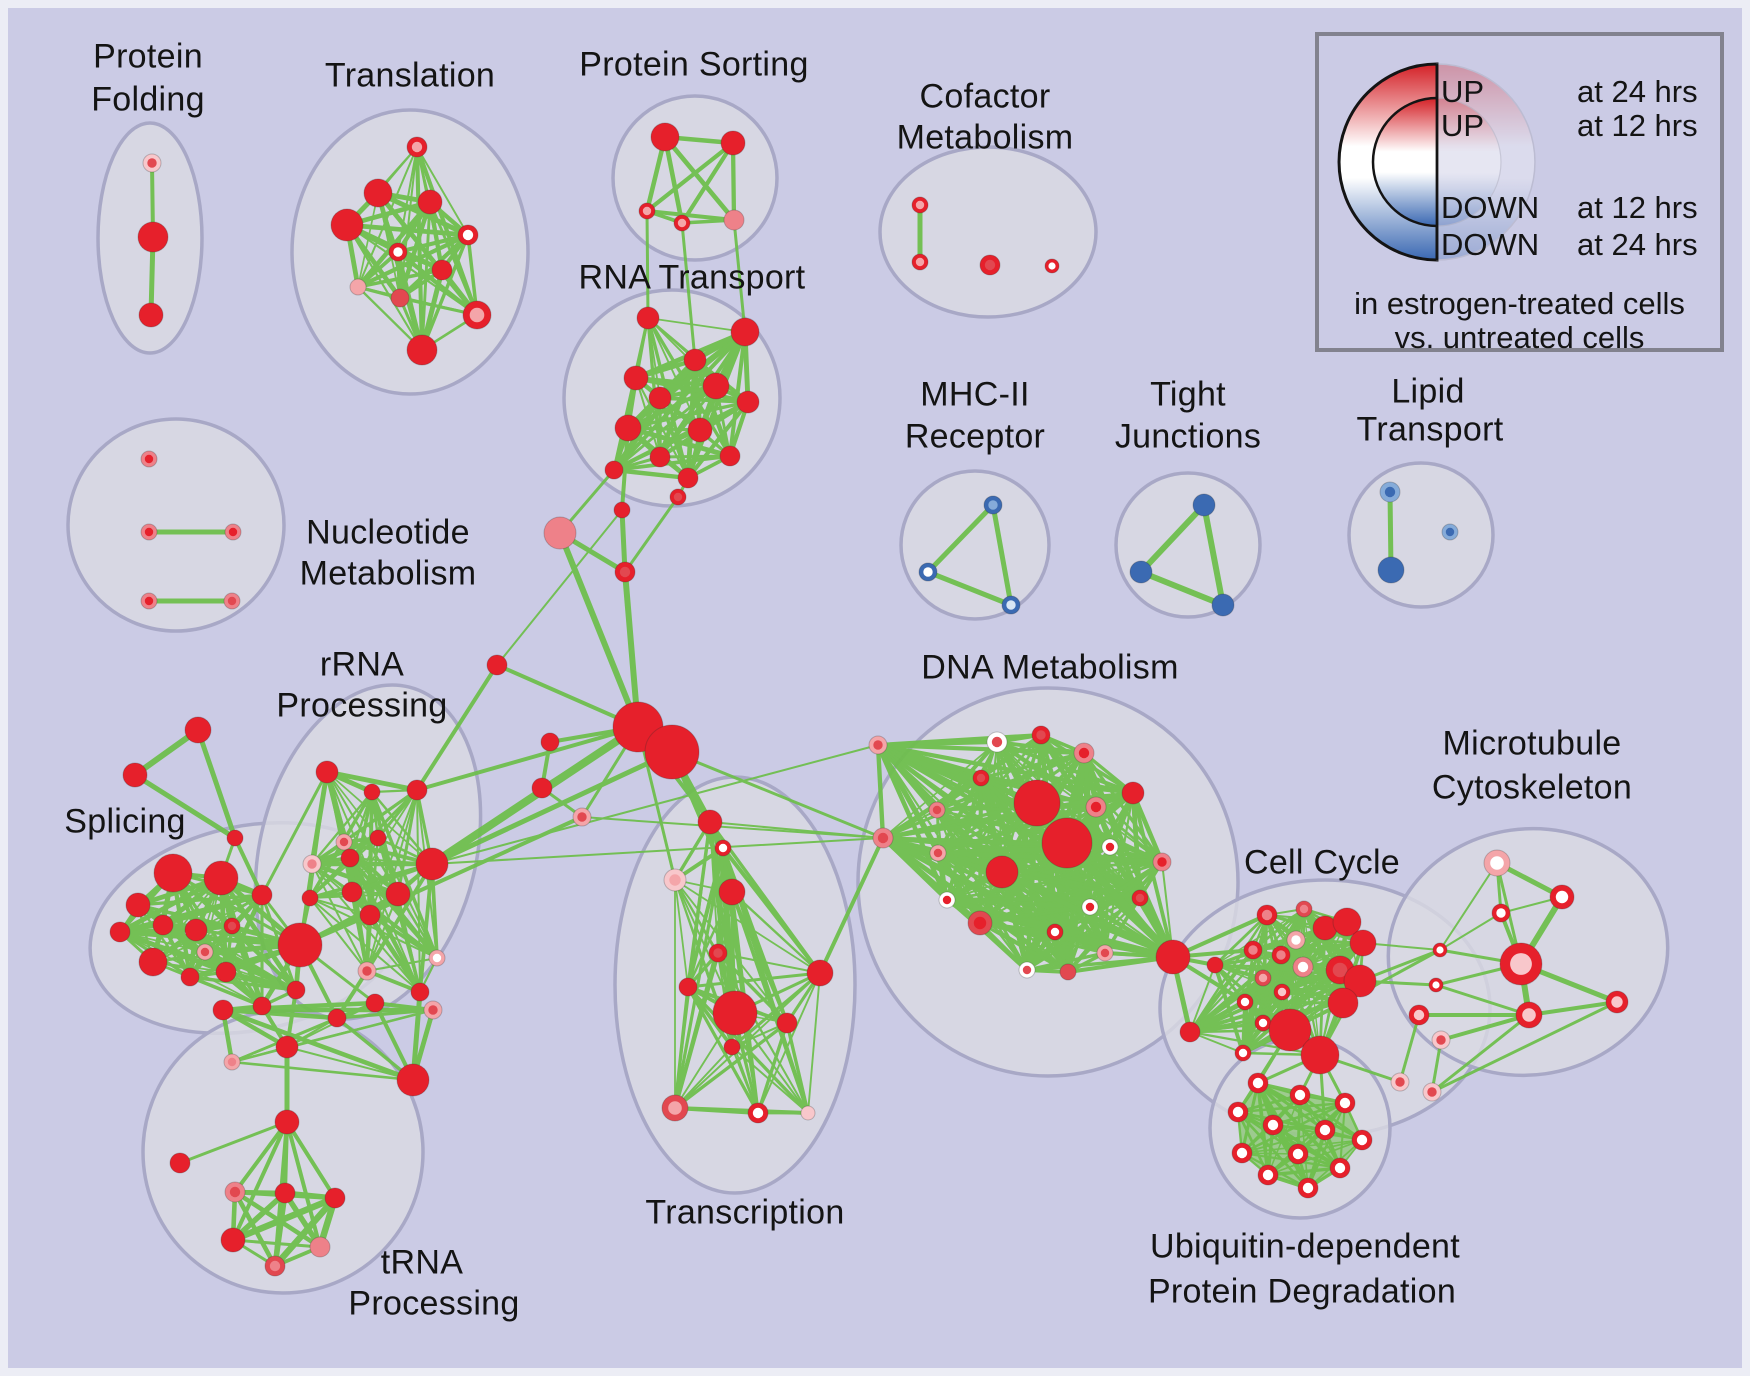  Describe the element at coordinates (734, 220) in the screenshot. I see `gene-node-s5` at that location.